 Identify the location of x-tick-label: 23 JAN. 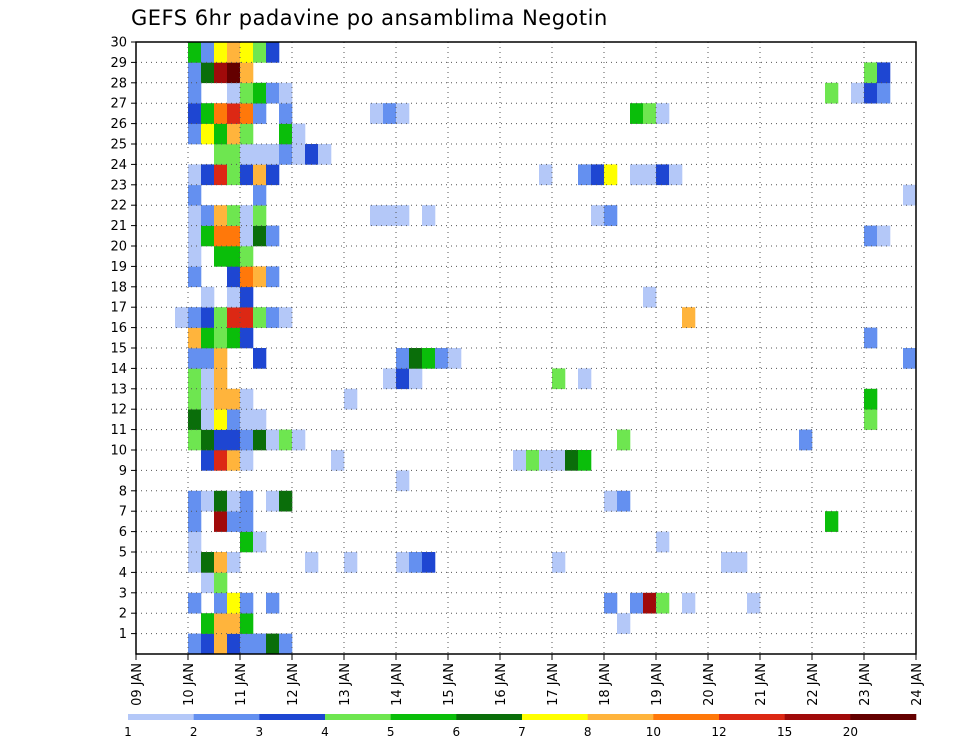
(865, 684).